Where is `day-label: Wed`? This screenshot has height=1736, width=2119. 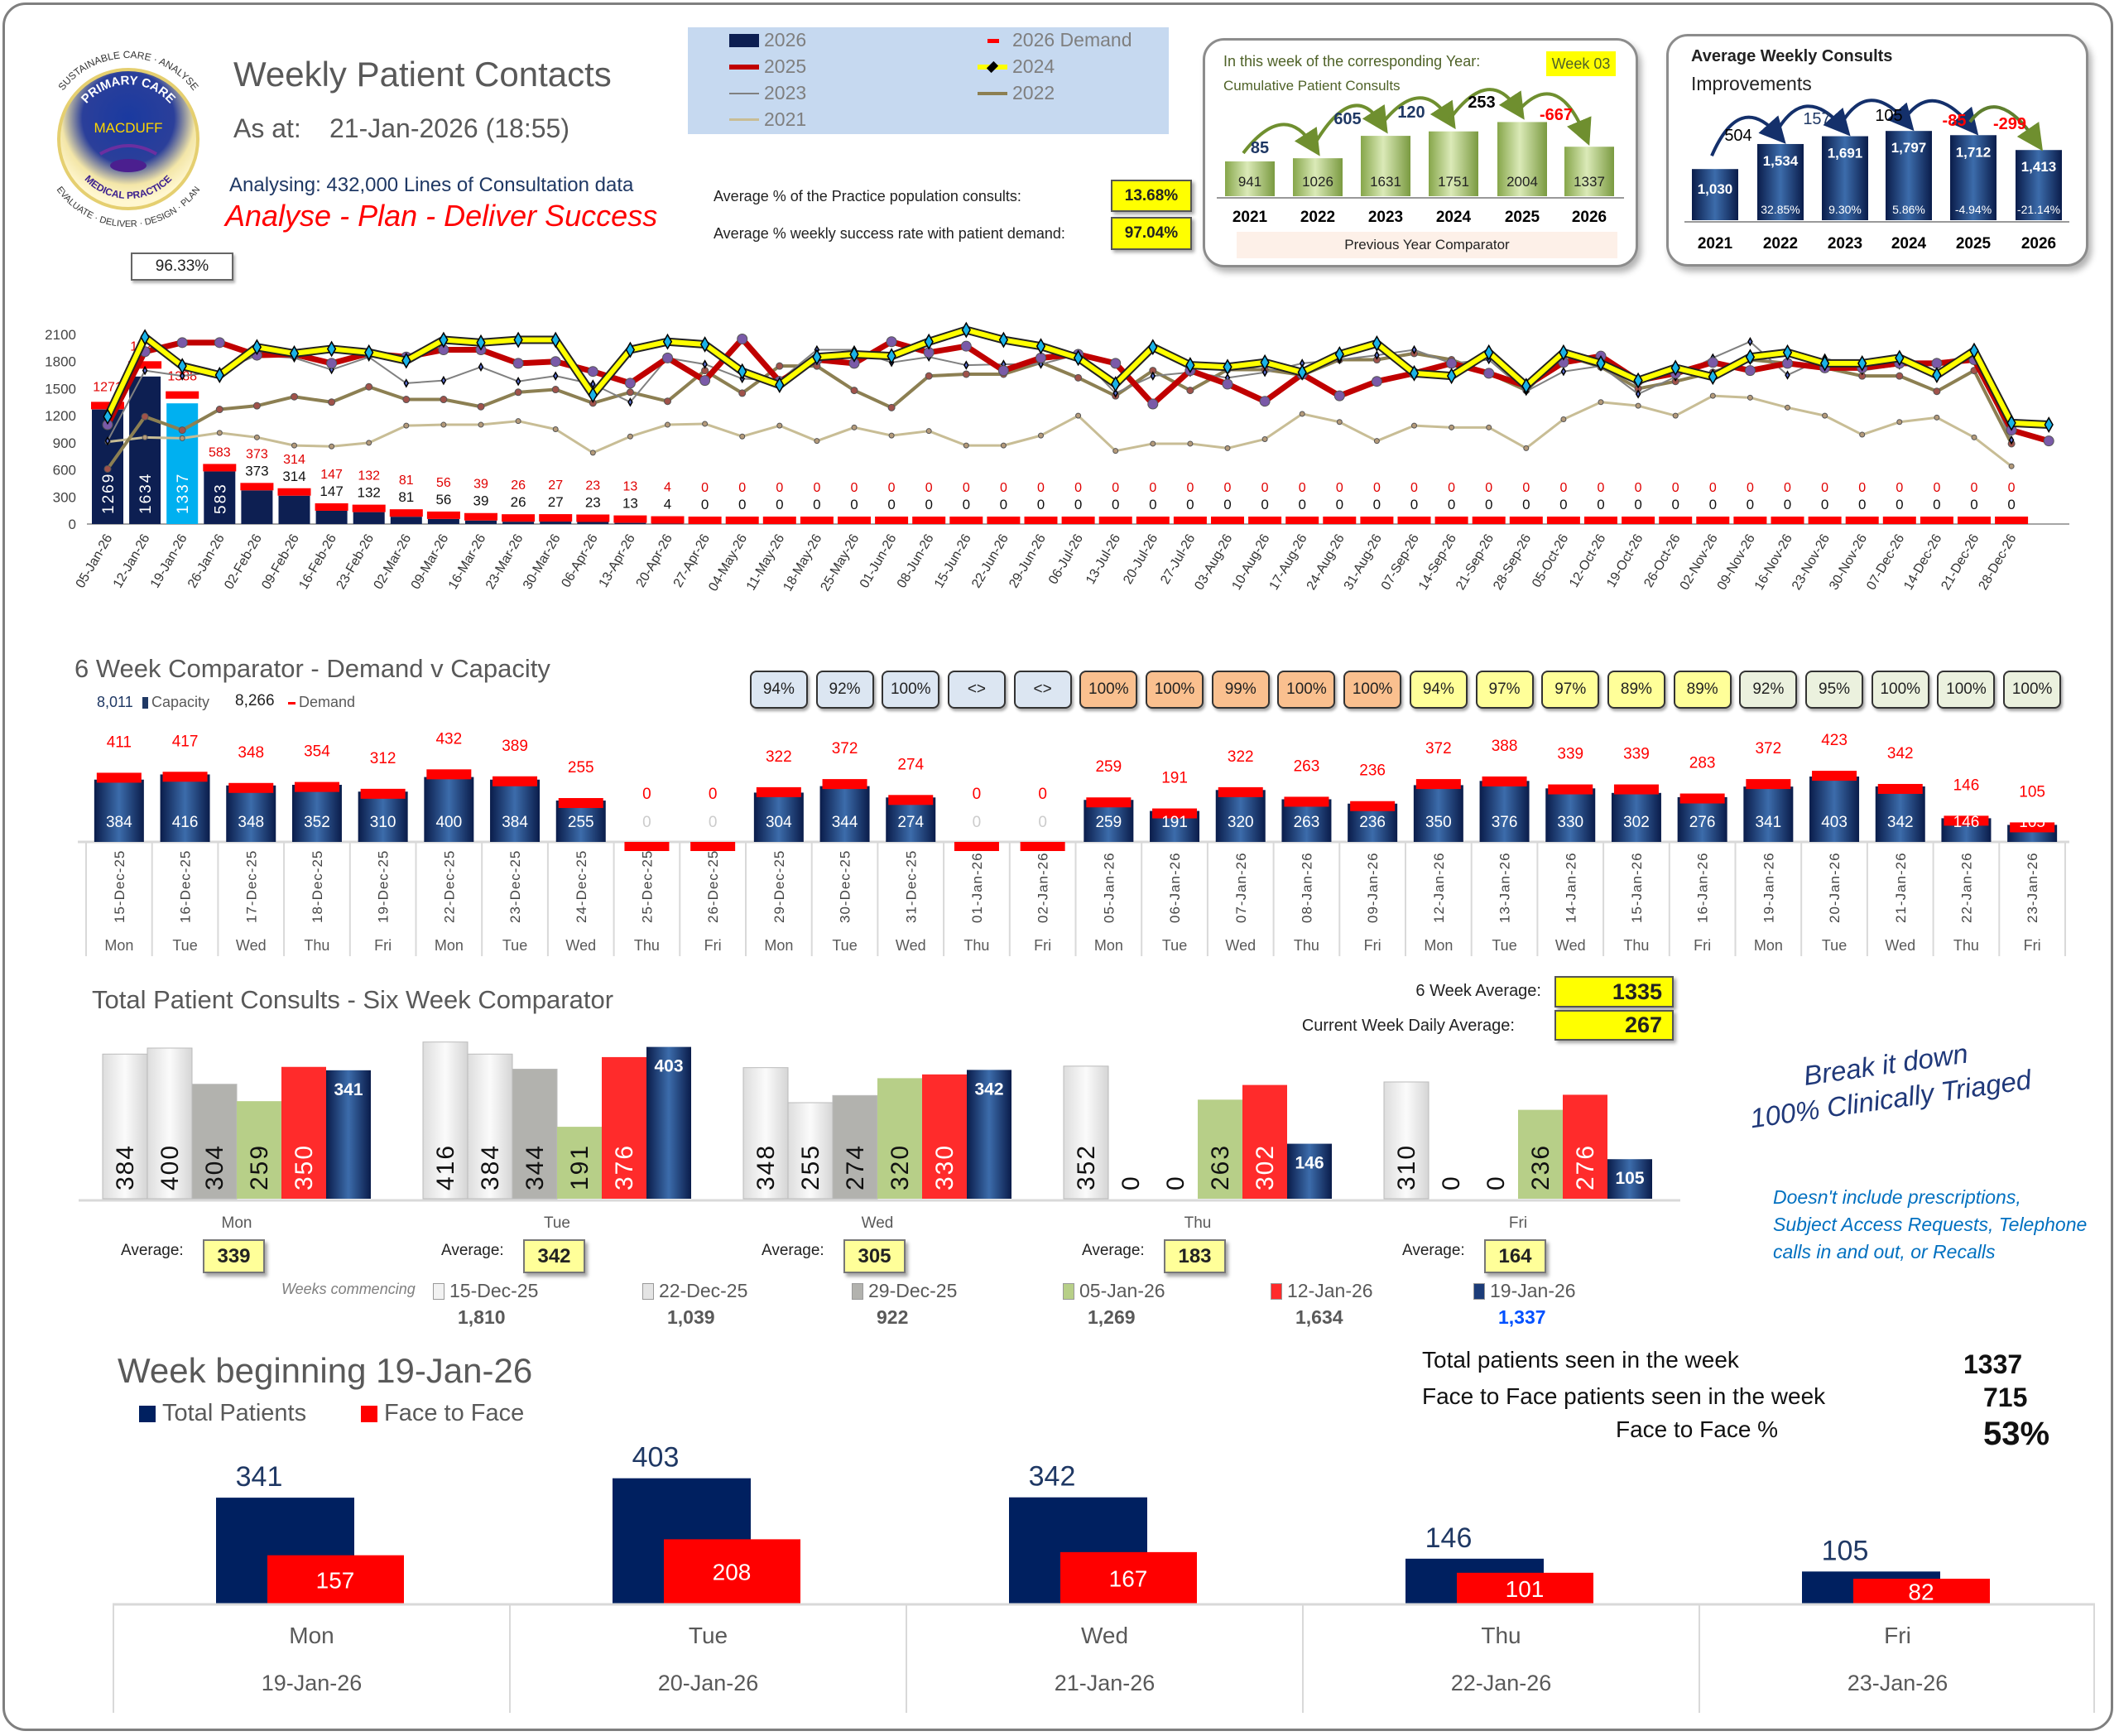
day-label: Wed is located at coordinates (911, 946).